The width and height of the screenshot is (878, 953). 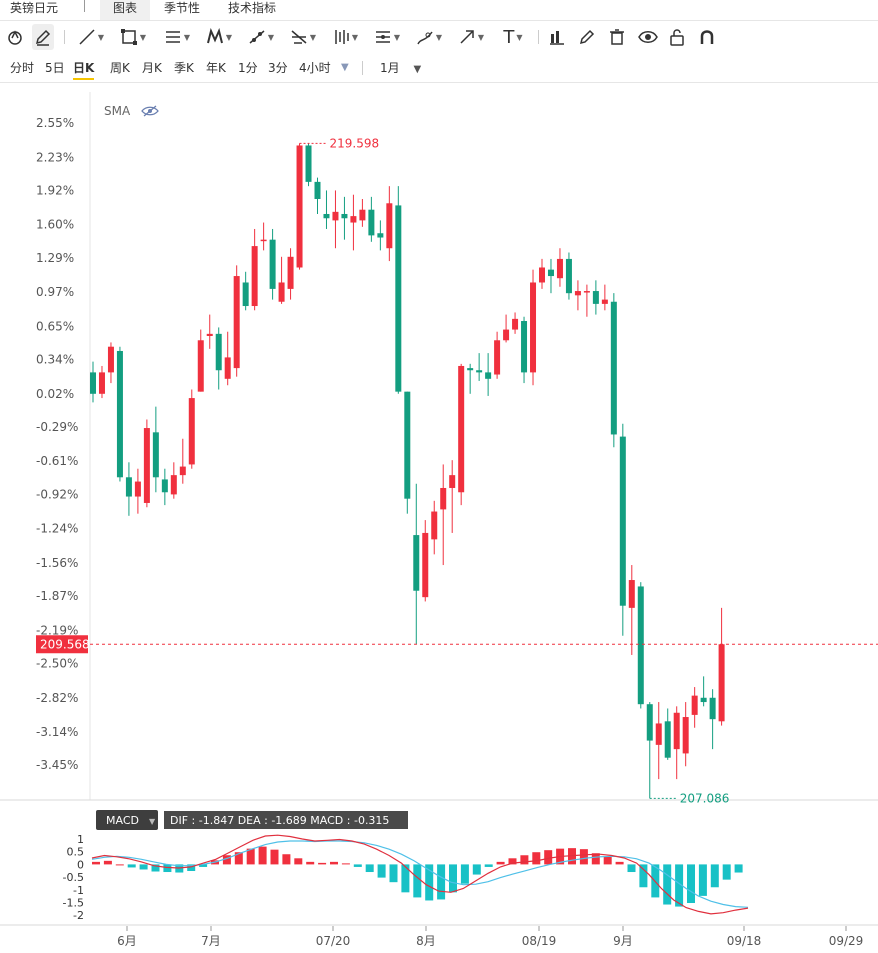 I want to click on macd-y-tick-label: 1, so click(x=80, y=839).